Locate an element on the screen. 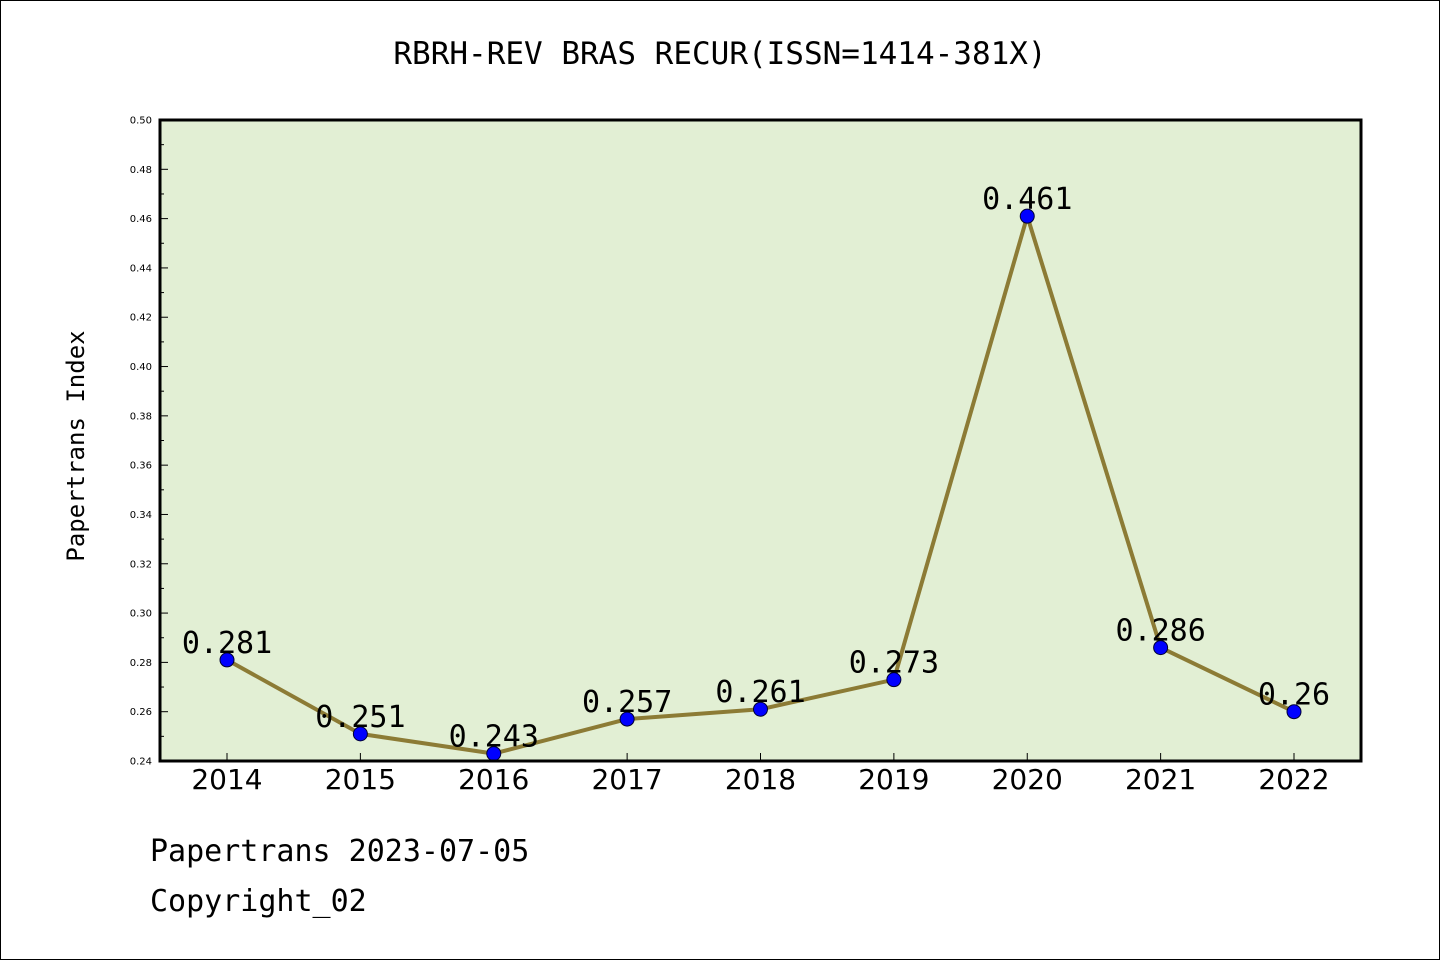  y-tick-label: 0.38 is located at coordinates (141, 416).